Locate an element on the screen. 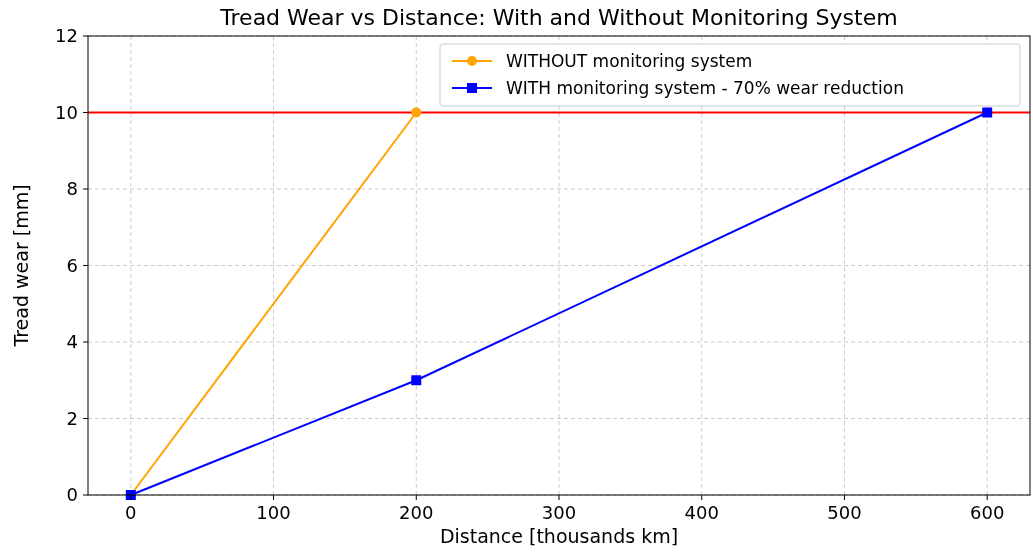 The image size is (1033, 552). y-tick-label: 2 is located at coordinates (72, 418).